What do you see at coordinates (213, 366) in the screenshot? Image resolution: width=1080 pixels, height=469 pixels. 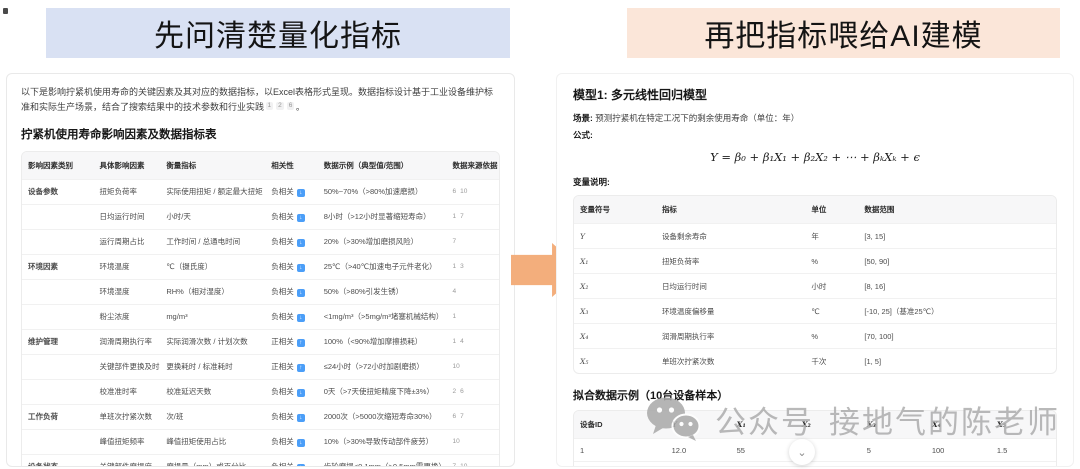 I see `cell-metric: 更换耗时 / 标准耗时` at bounding box center [213, 366].